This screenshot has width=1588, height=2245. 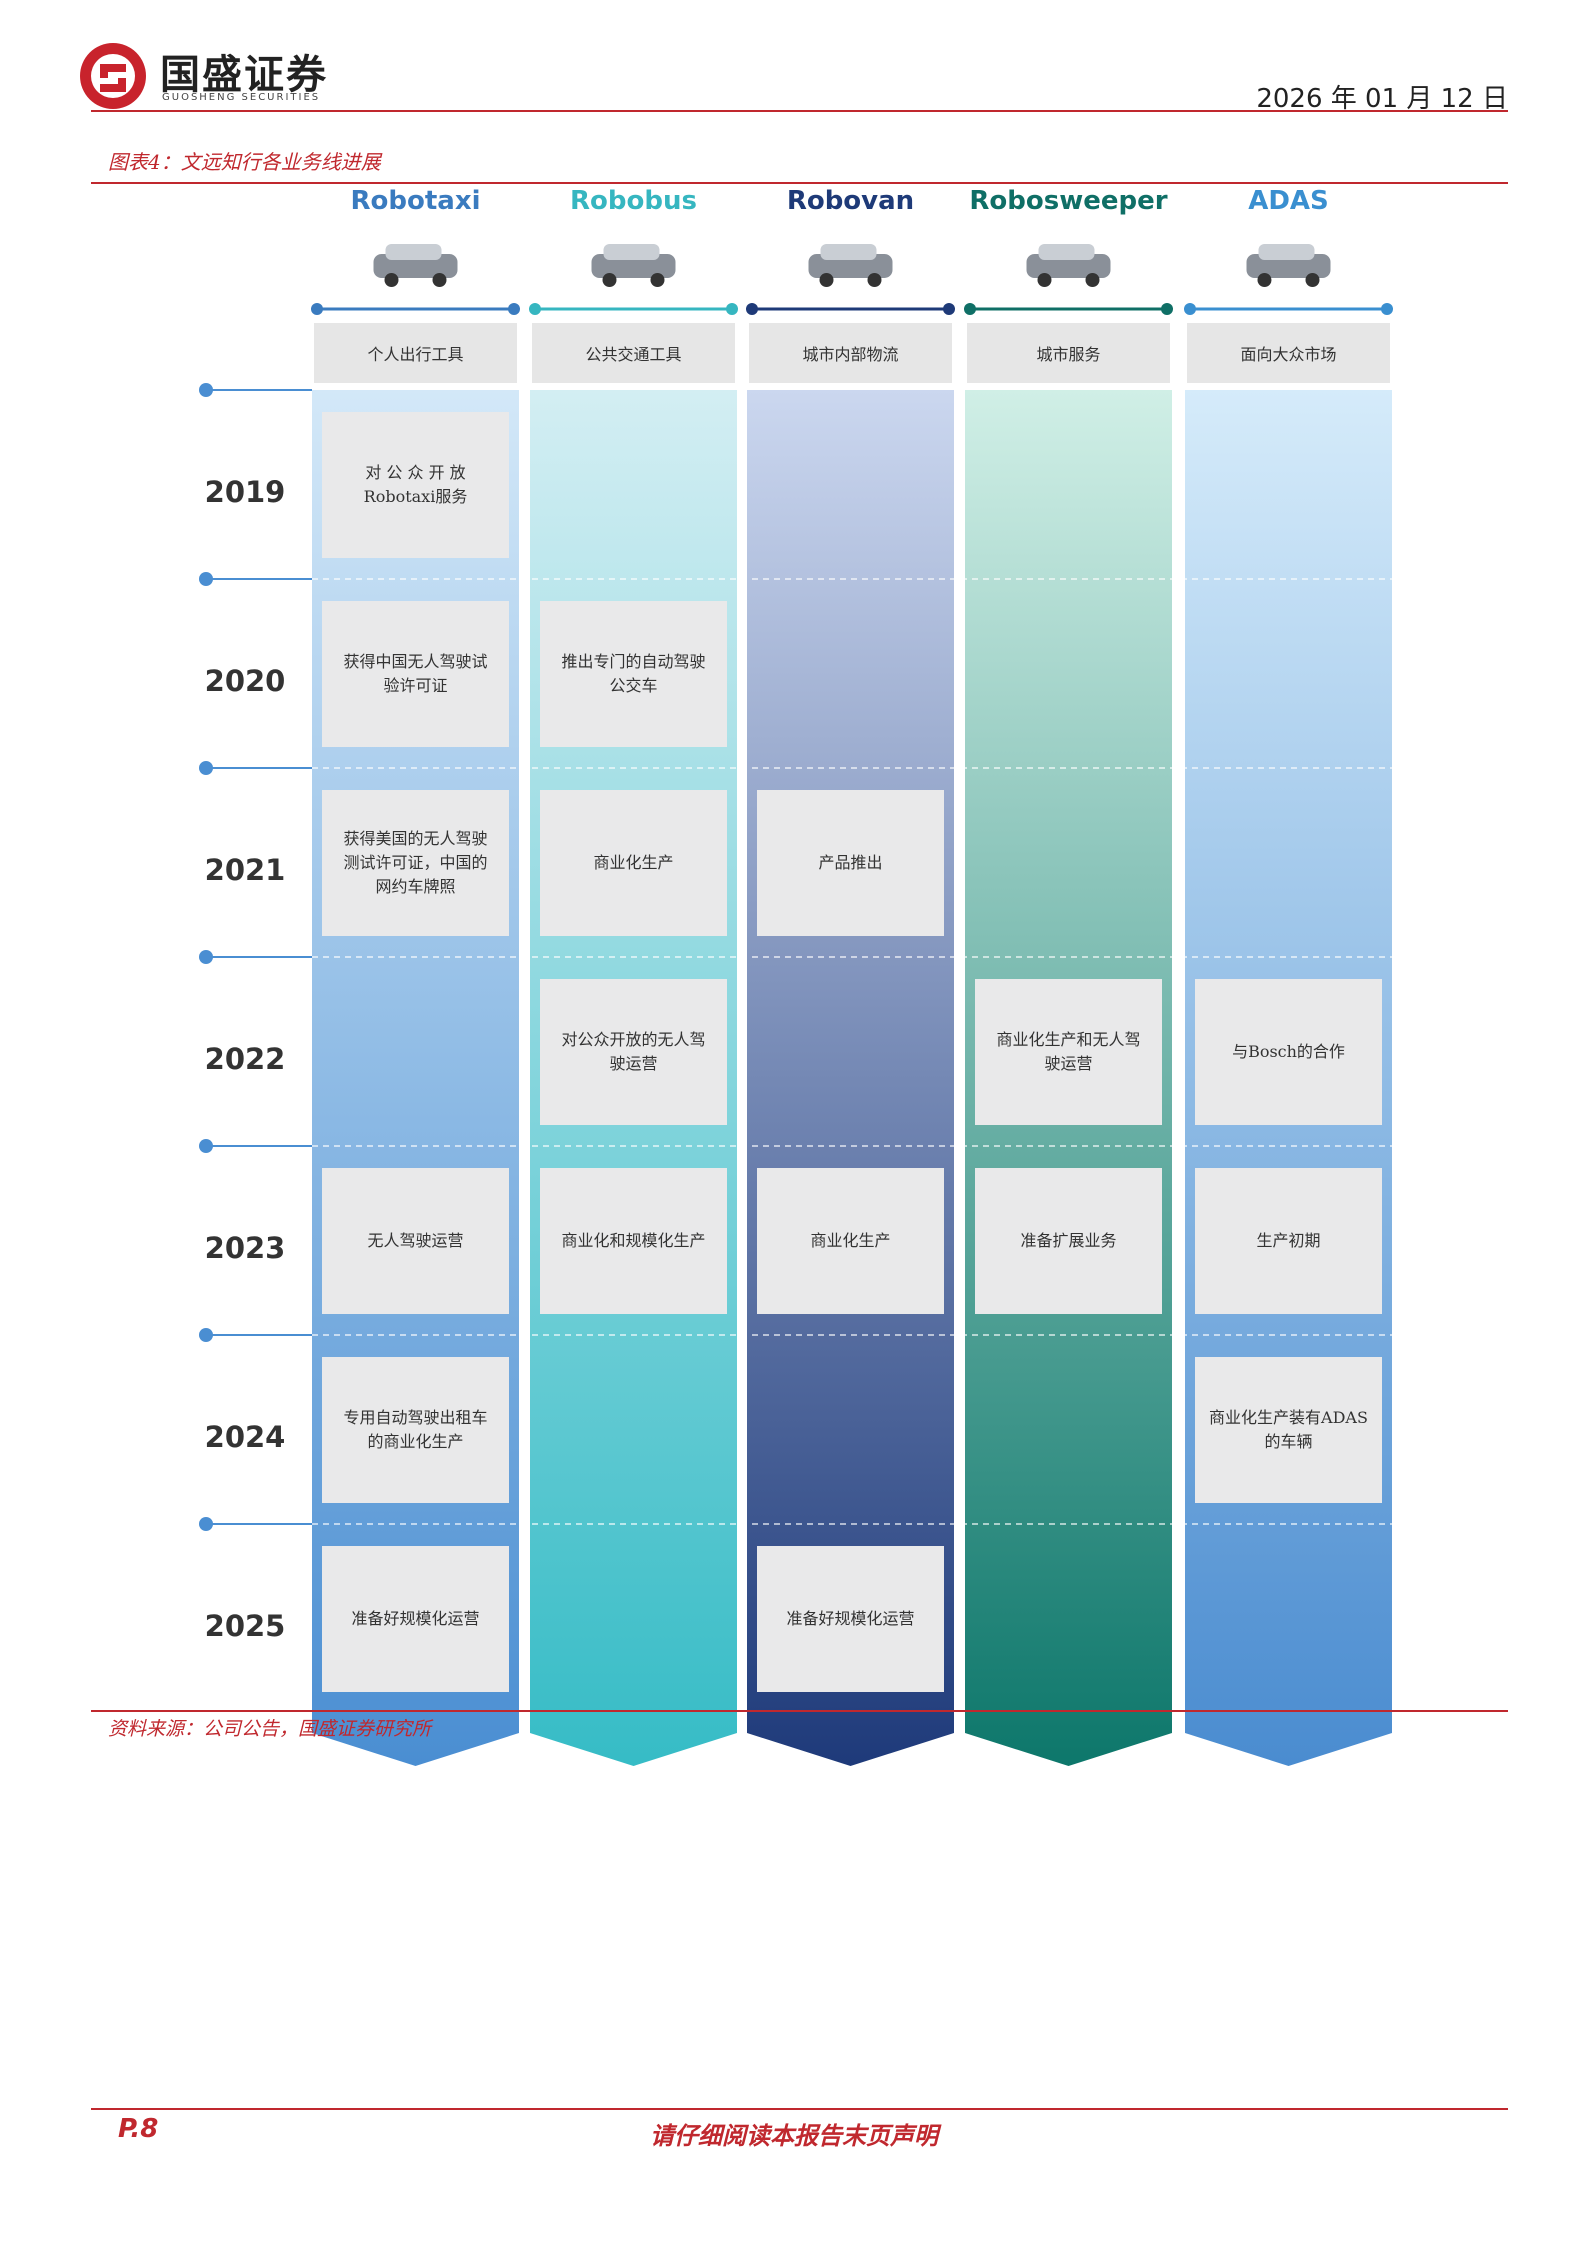 What do you see at coordinates (850, 863) in the screenshot?
I see `milestone: 产品推出` at bounding box center [850, 863].